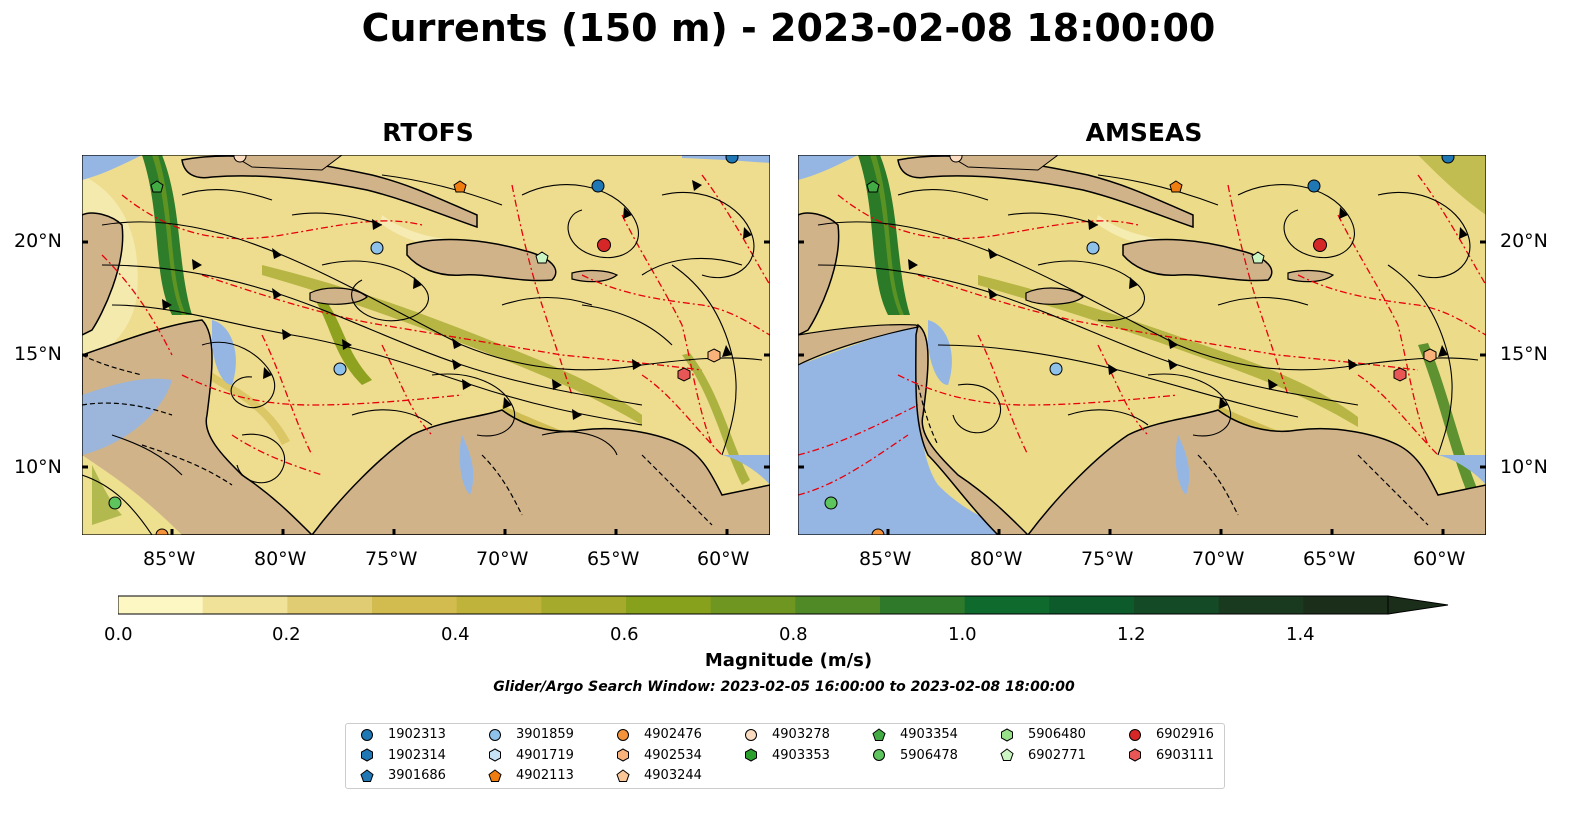 This screenshot has width=1577, height=827. I want to click on lon-label-75w-left: 75°W, so click(391, 559).